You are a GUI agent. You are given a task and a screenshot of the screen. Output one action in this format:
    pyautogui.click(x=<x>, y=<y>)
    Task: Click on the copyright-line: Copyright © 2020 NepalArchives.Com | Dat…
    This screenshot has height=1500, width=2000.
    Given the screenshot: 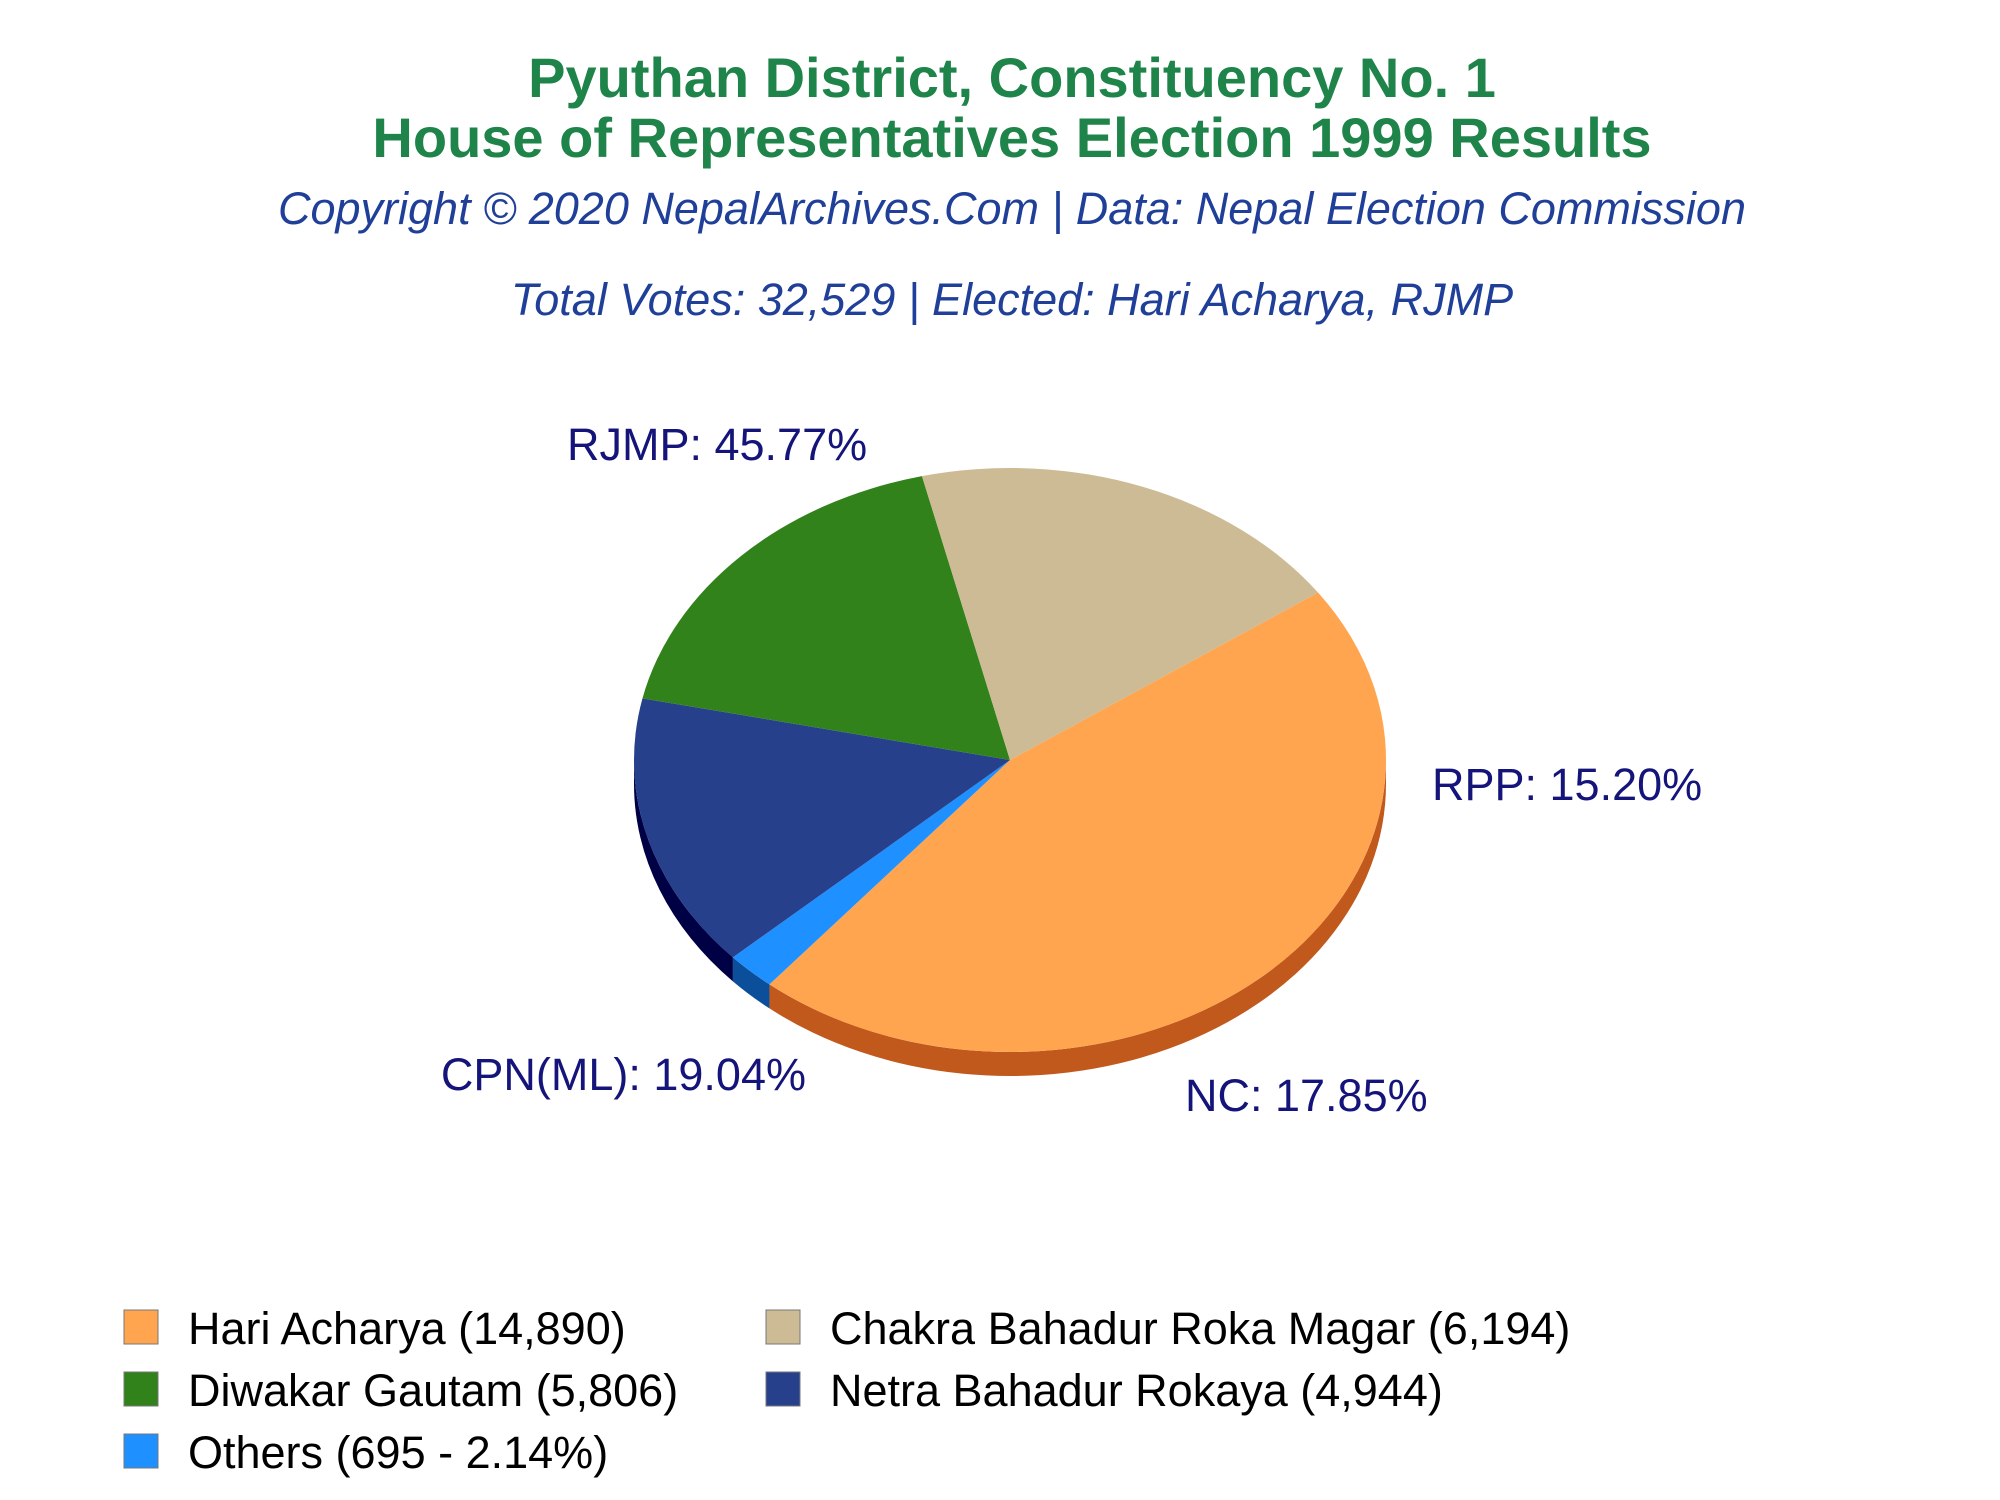 What is the action you would take?
    pyautogui.click(x=1012, y=208)
    